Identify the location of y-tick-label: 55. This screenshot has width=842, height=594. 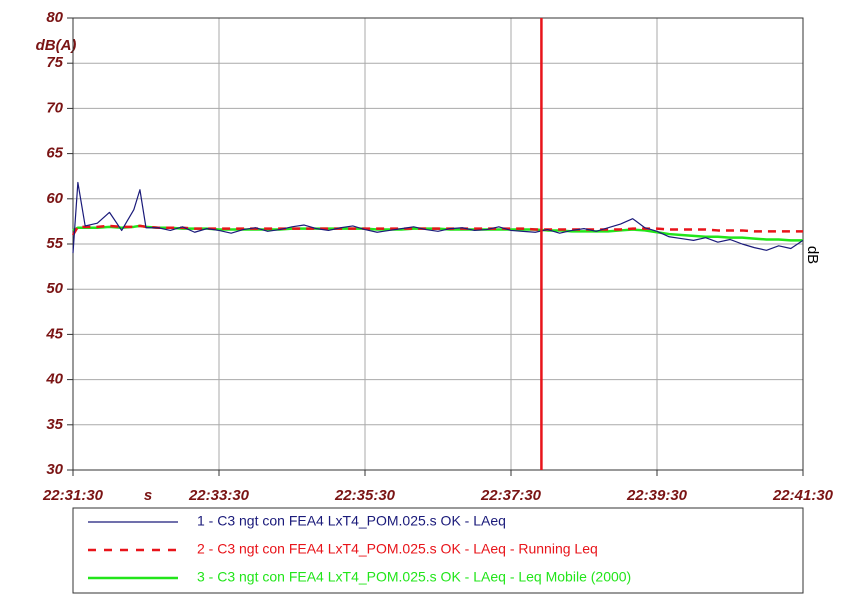
(54, 243).